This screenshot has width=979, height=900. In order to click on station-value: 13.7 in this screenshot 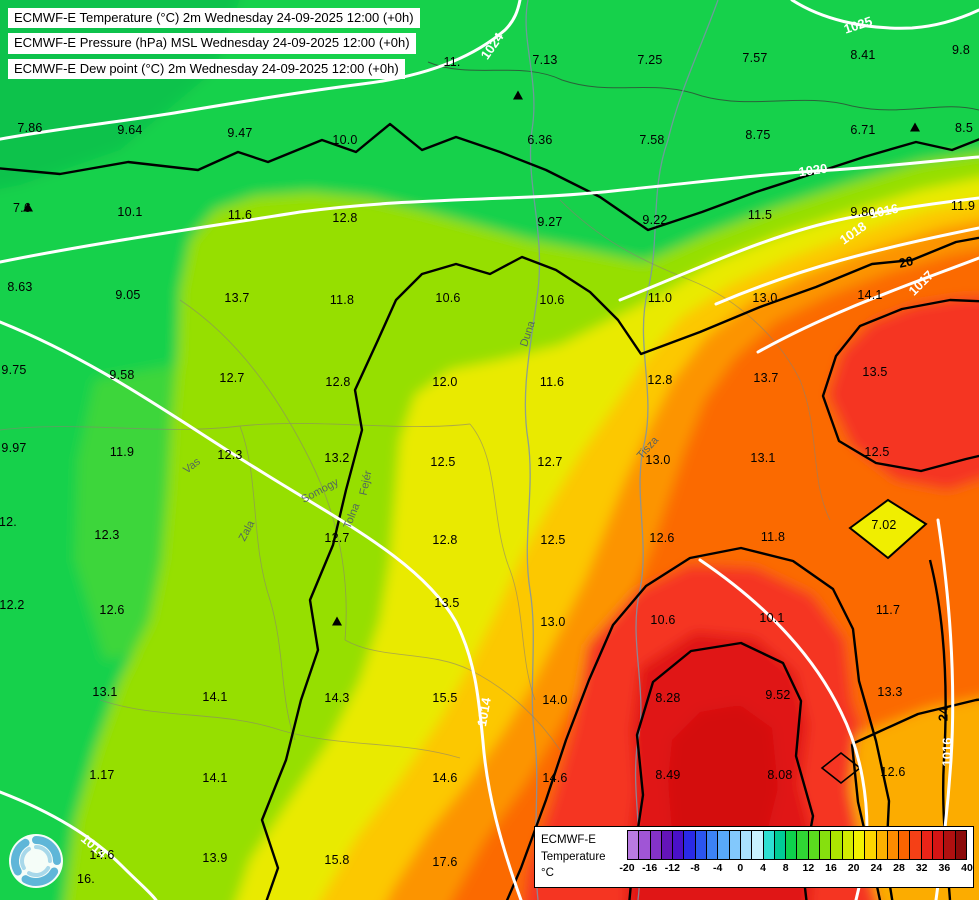, I will do `click(237, 298)`.